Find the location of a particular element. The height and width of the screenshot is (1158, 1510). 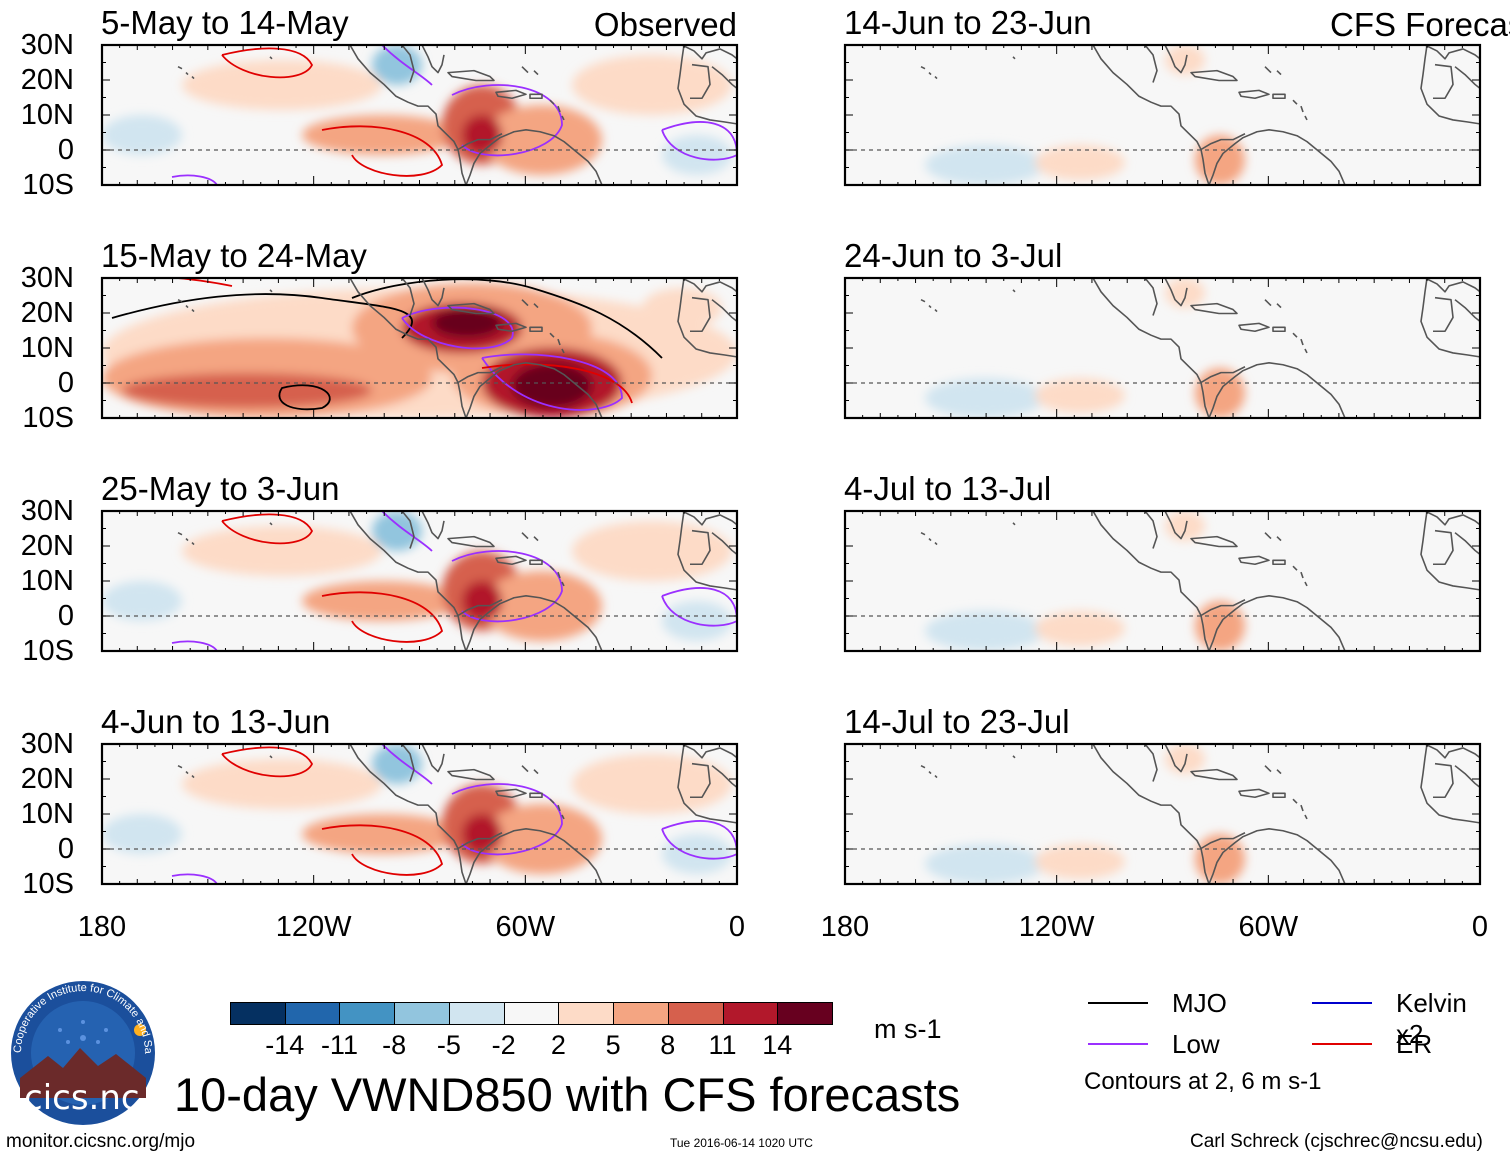

footer-timestamp: Tue 2016-06-14 1020 UTC is located at coordinates (741, 1143).